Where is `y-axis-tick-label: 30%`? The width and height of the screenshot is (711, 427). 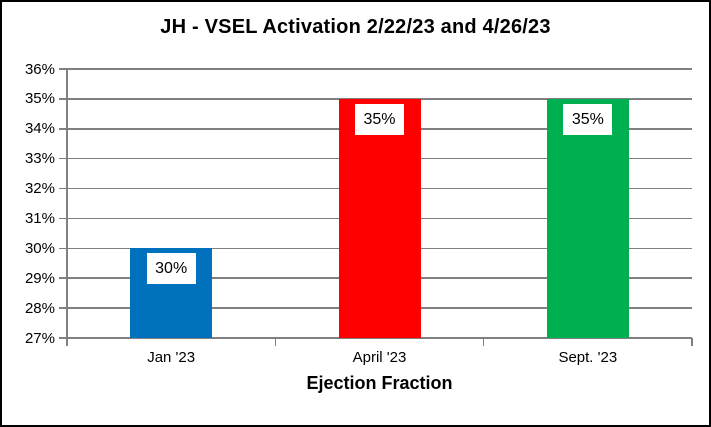
y-axis-tick-label: 30% is located at coordinates (39, 248).